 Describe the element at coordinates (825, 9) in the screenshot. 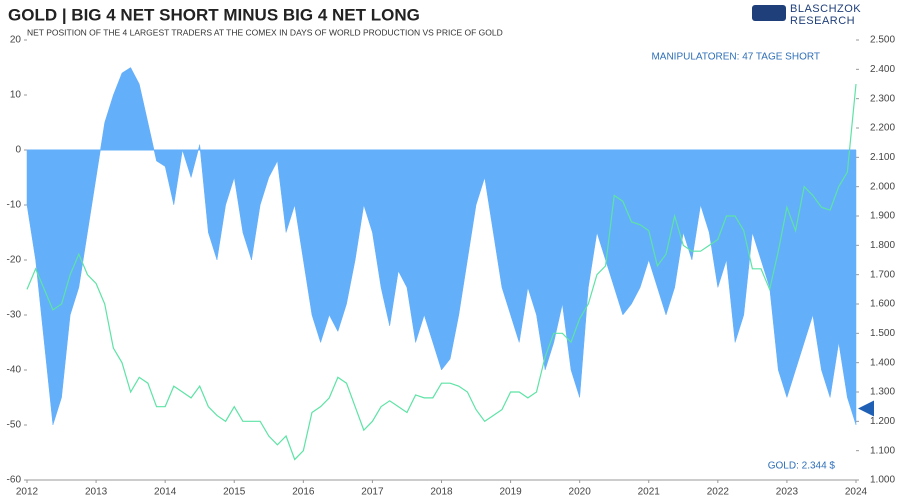

I see `logo-text: BLASCHZOK` at that location.